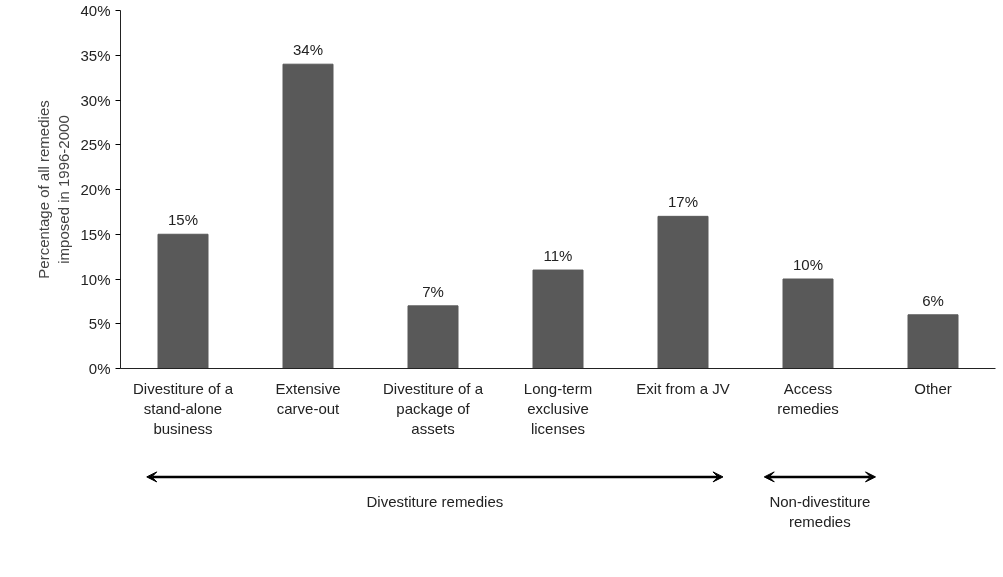 The width and height of the screenshot is (1003, 577). Describe the element at coordinates (95, 100) in the screenshot. I see `y-tick-label: 30%` at that location.